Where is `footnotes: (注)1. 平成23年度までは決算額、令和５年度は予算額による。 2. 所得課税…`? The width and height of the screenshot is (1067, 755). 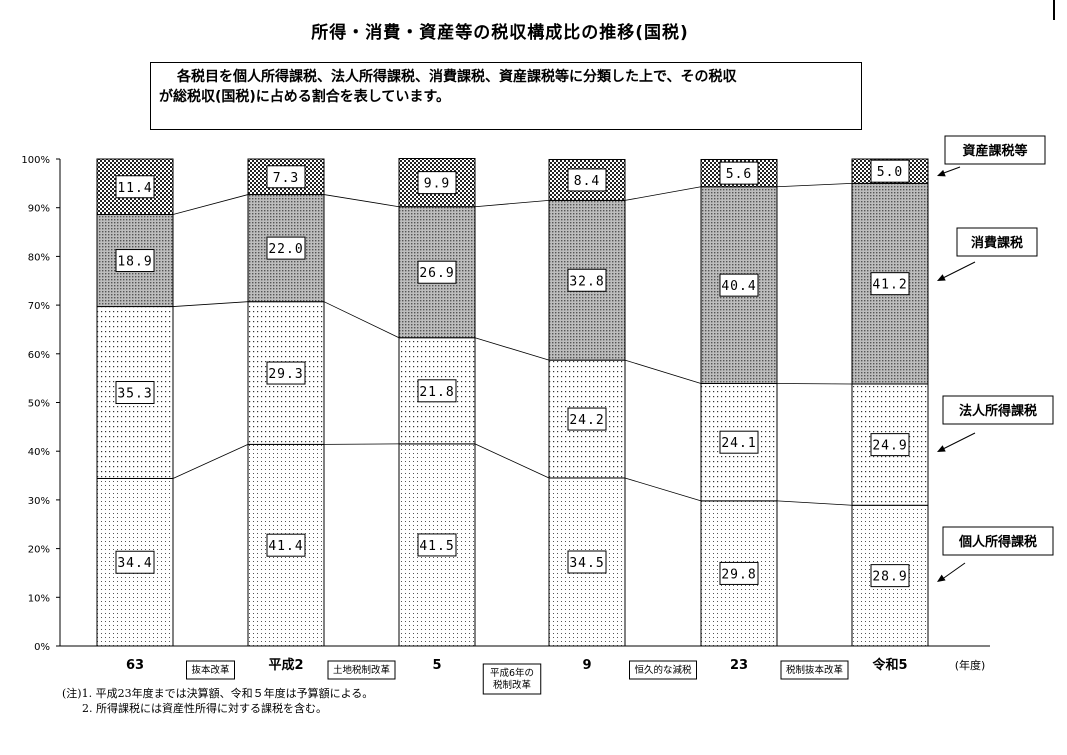
footnotes: (注)1. 平成23年度までは決算額、令和５年度は予算額による。 2. 所得課税… is located at coordinates (217, 701).